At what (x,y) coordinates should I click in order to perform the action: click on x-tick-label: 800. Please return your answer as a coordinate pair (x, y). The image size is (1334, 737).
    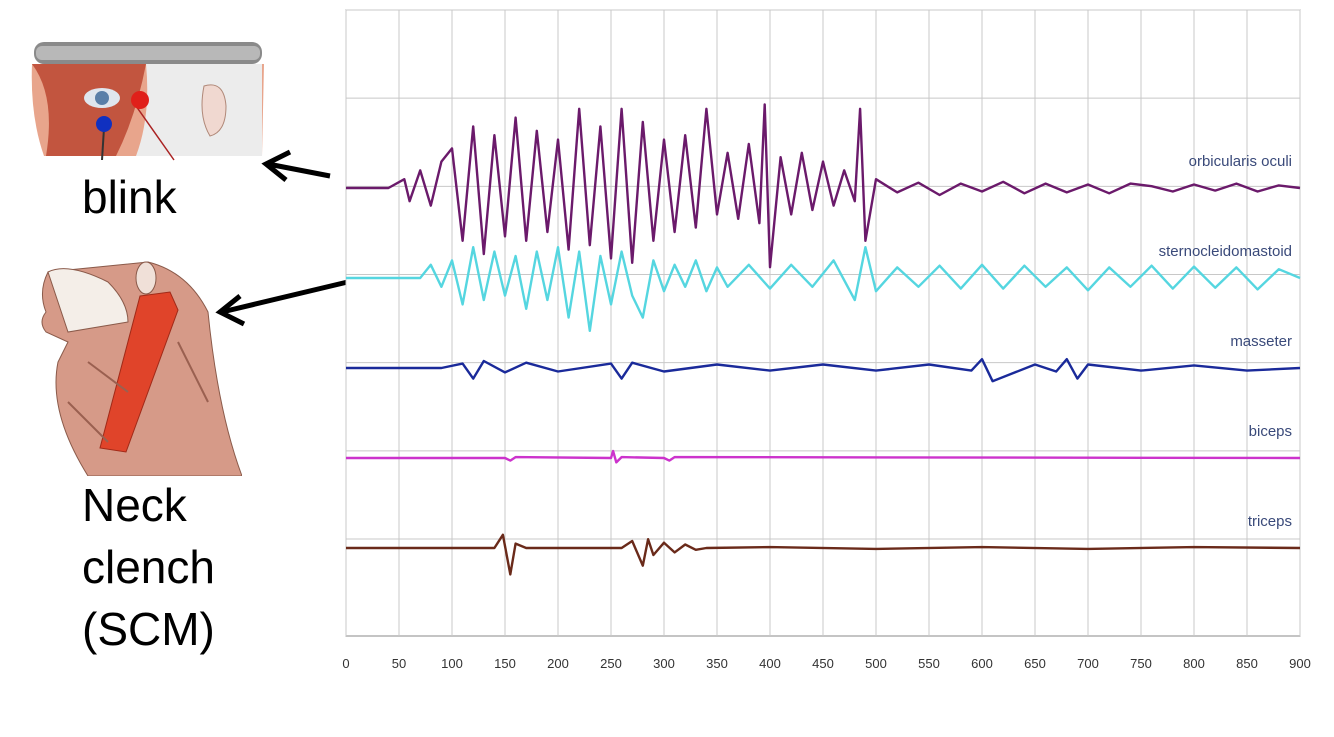
    Looking at the image, I should click on (1194, 663).